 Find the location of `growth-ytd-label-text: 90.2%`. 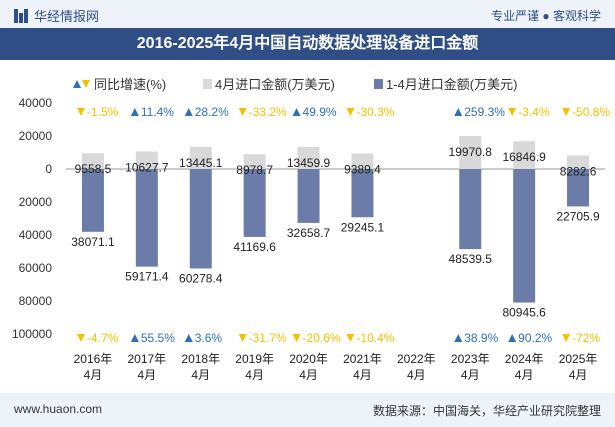

growth-ytd-label-text: 90.2% is located at coordinates (535, 338).